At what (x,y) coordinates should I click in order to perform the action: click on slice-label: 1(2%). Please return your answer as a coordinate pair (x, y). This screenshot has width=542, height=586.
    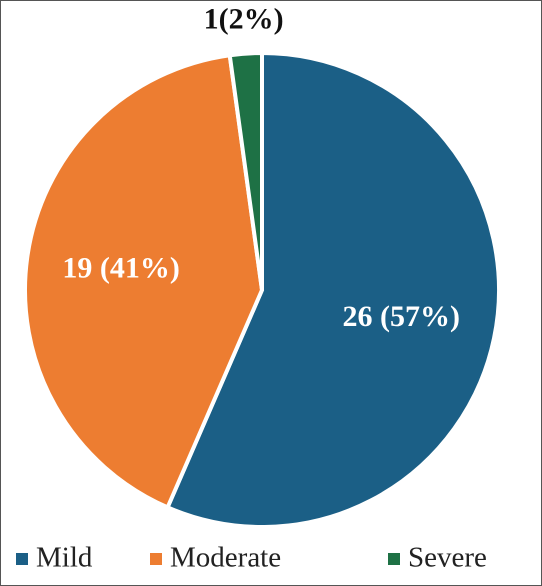
    Looking at the image, I should click on (244, 19).